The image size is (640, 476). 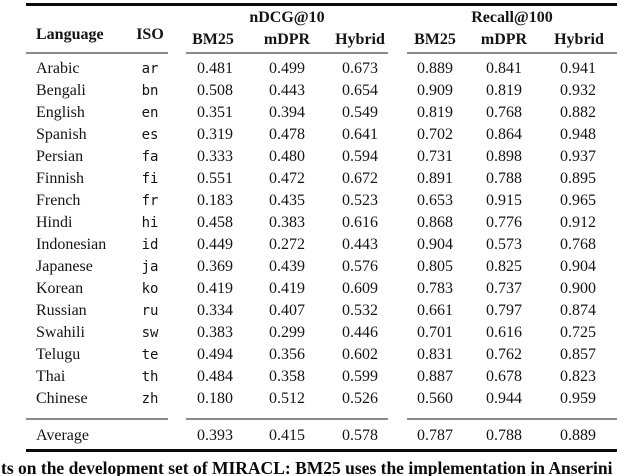 I want to click on ndcg-bm25-cell: 0.319, so click(x=215, y=134).